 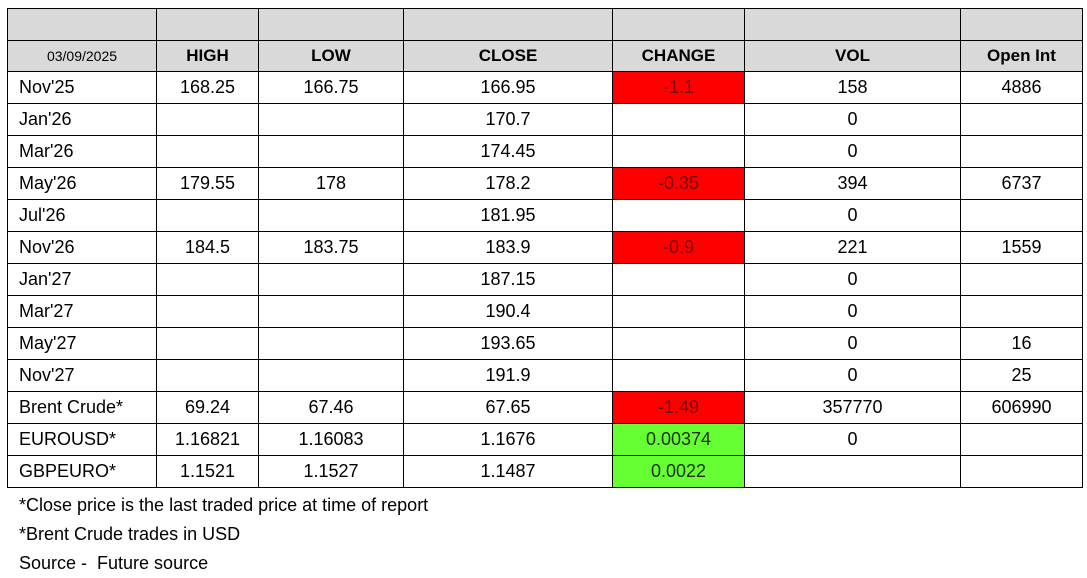 I want to click on vol-cell: 158, so click(x=852, y=87).